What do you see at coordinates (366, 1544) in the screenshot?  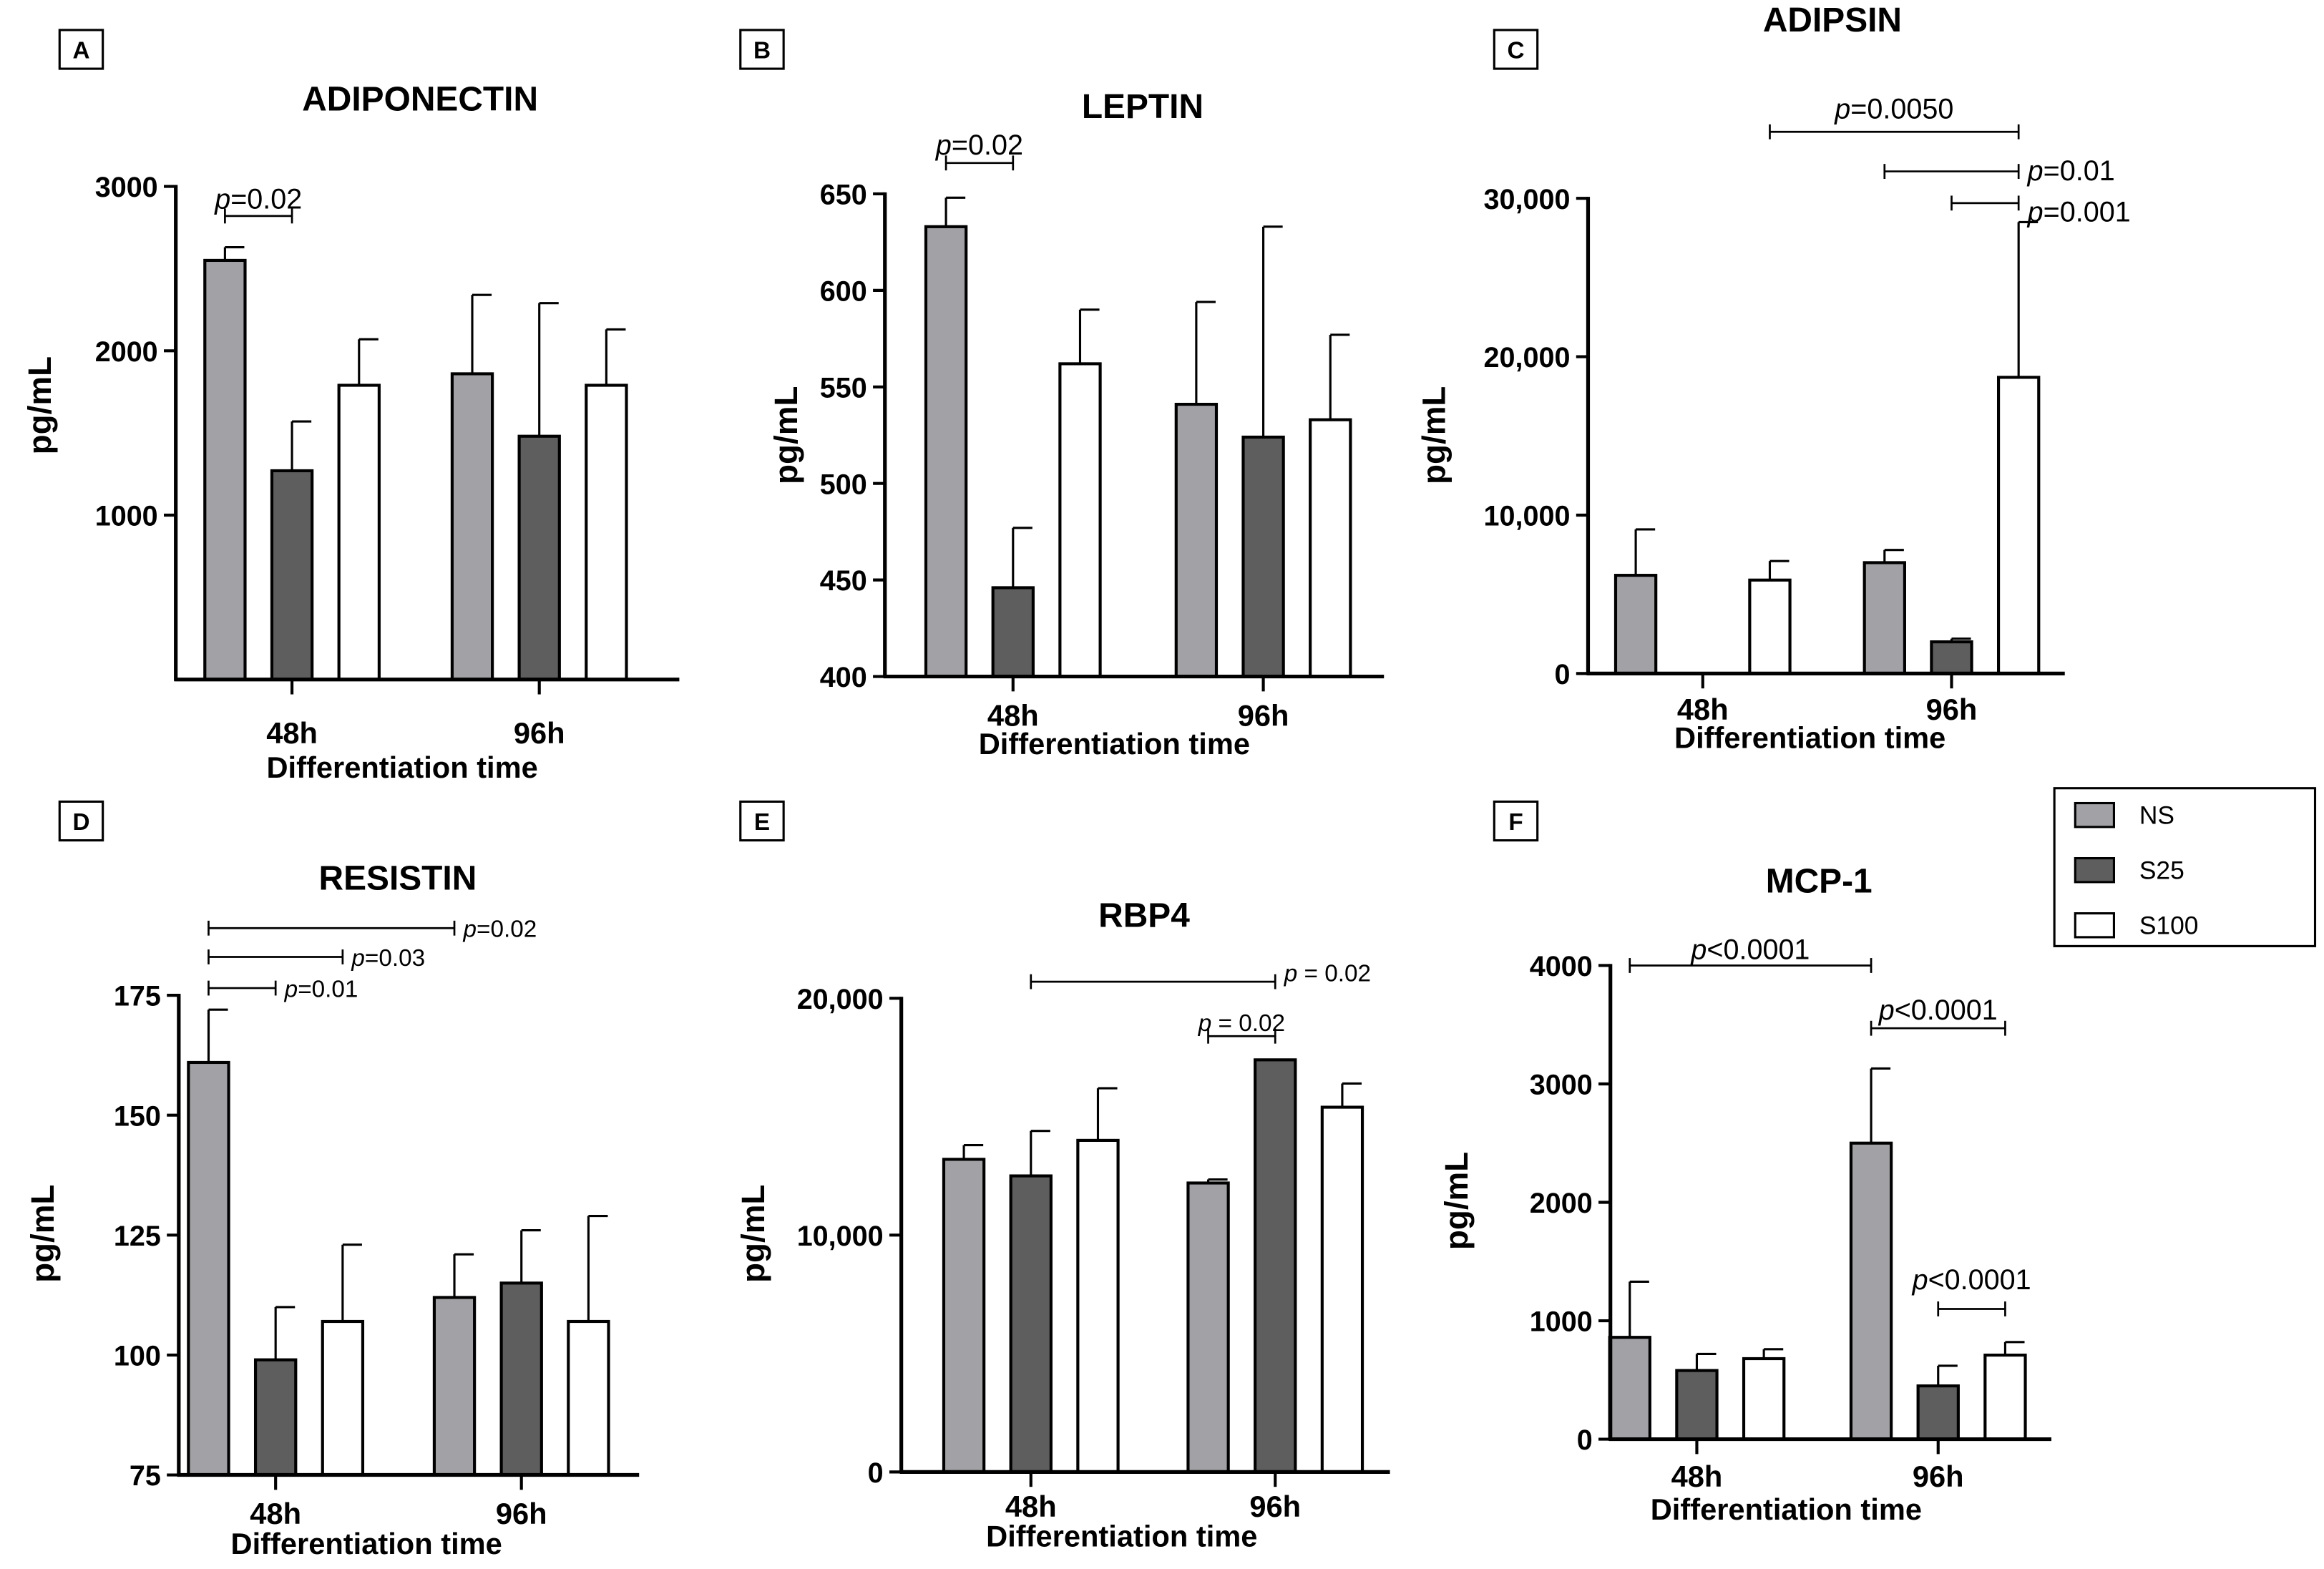 I see `x-axis-label-d: Differentiation time` at bounding box center [366, 1544].